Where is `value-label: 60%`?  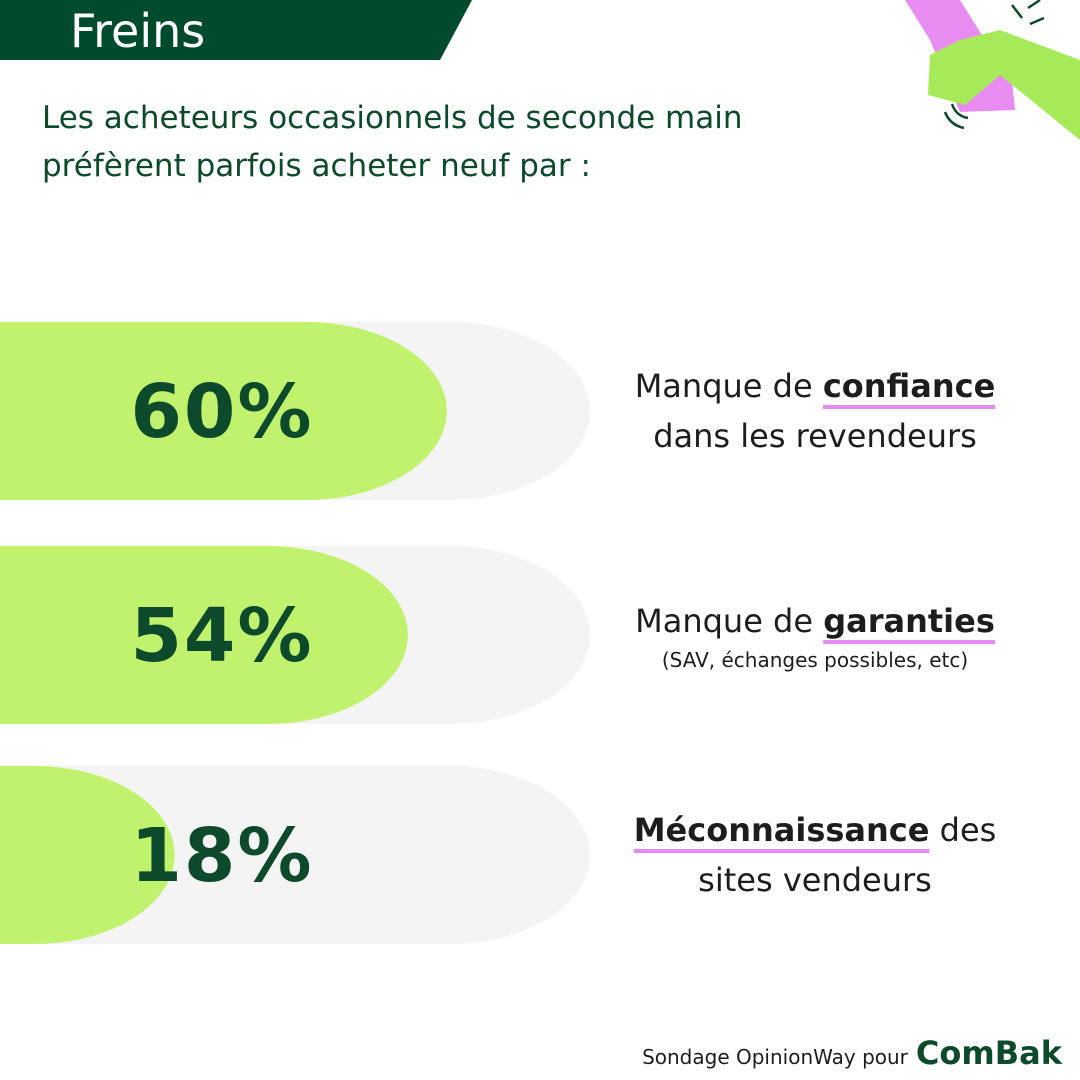
value-label: 60% is located at coordinates (221, 412).